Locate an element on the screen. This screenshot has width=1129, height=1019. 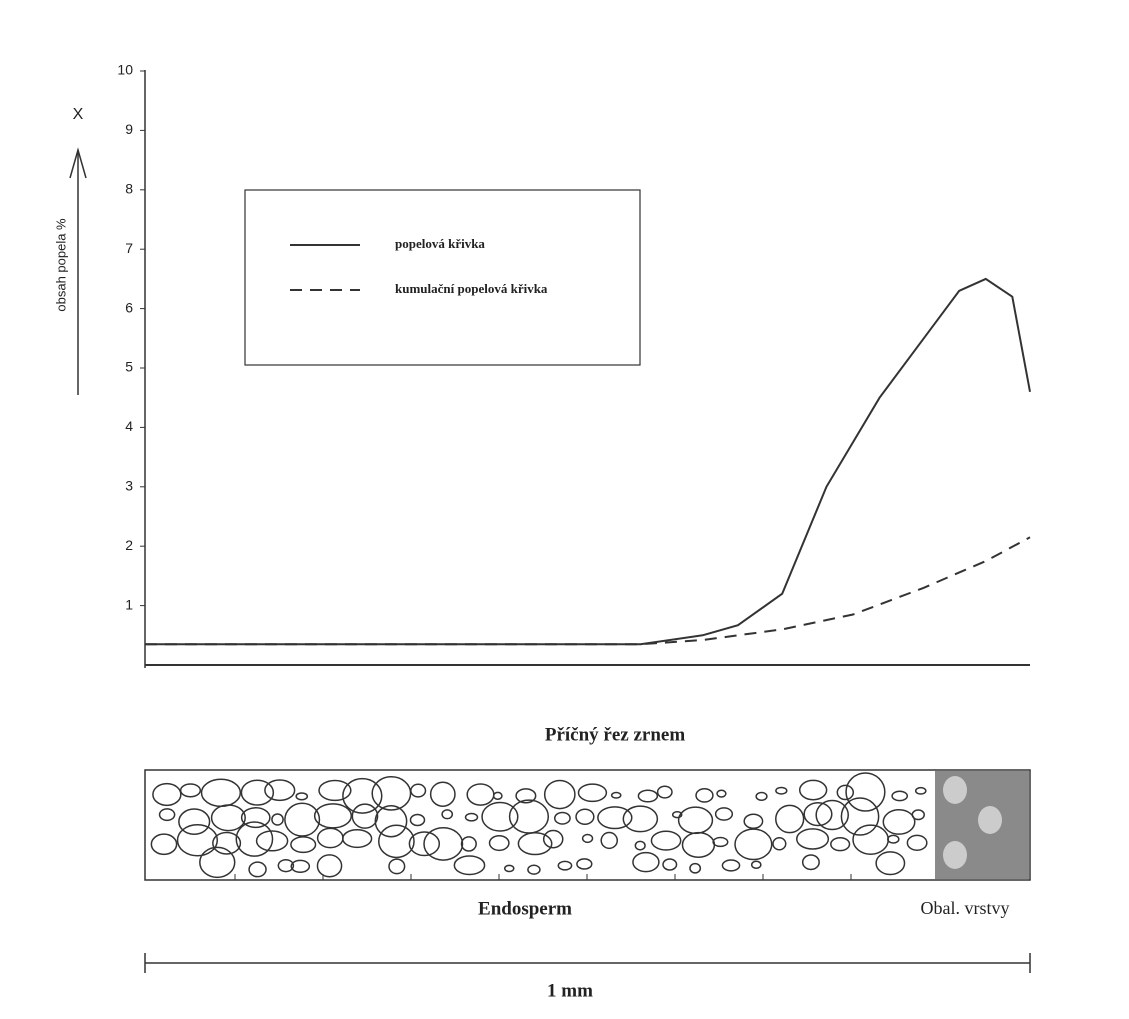
legend-label: kumulační popelová křivka is located at coordinates (471, 288).